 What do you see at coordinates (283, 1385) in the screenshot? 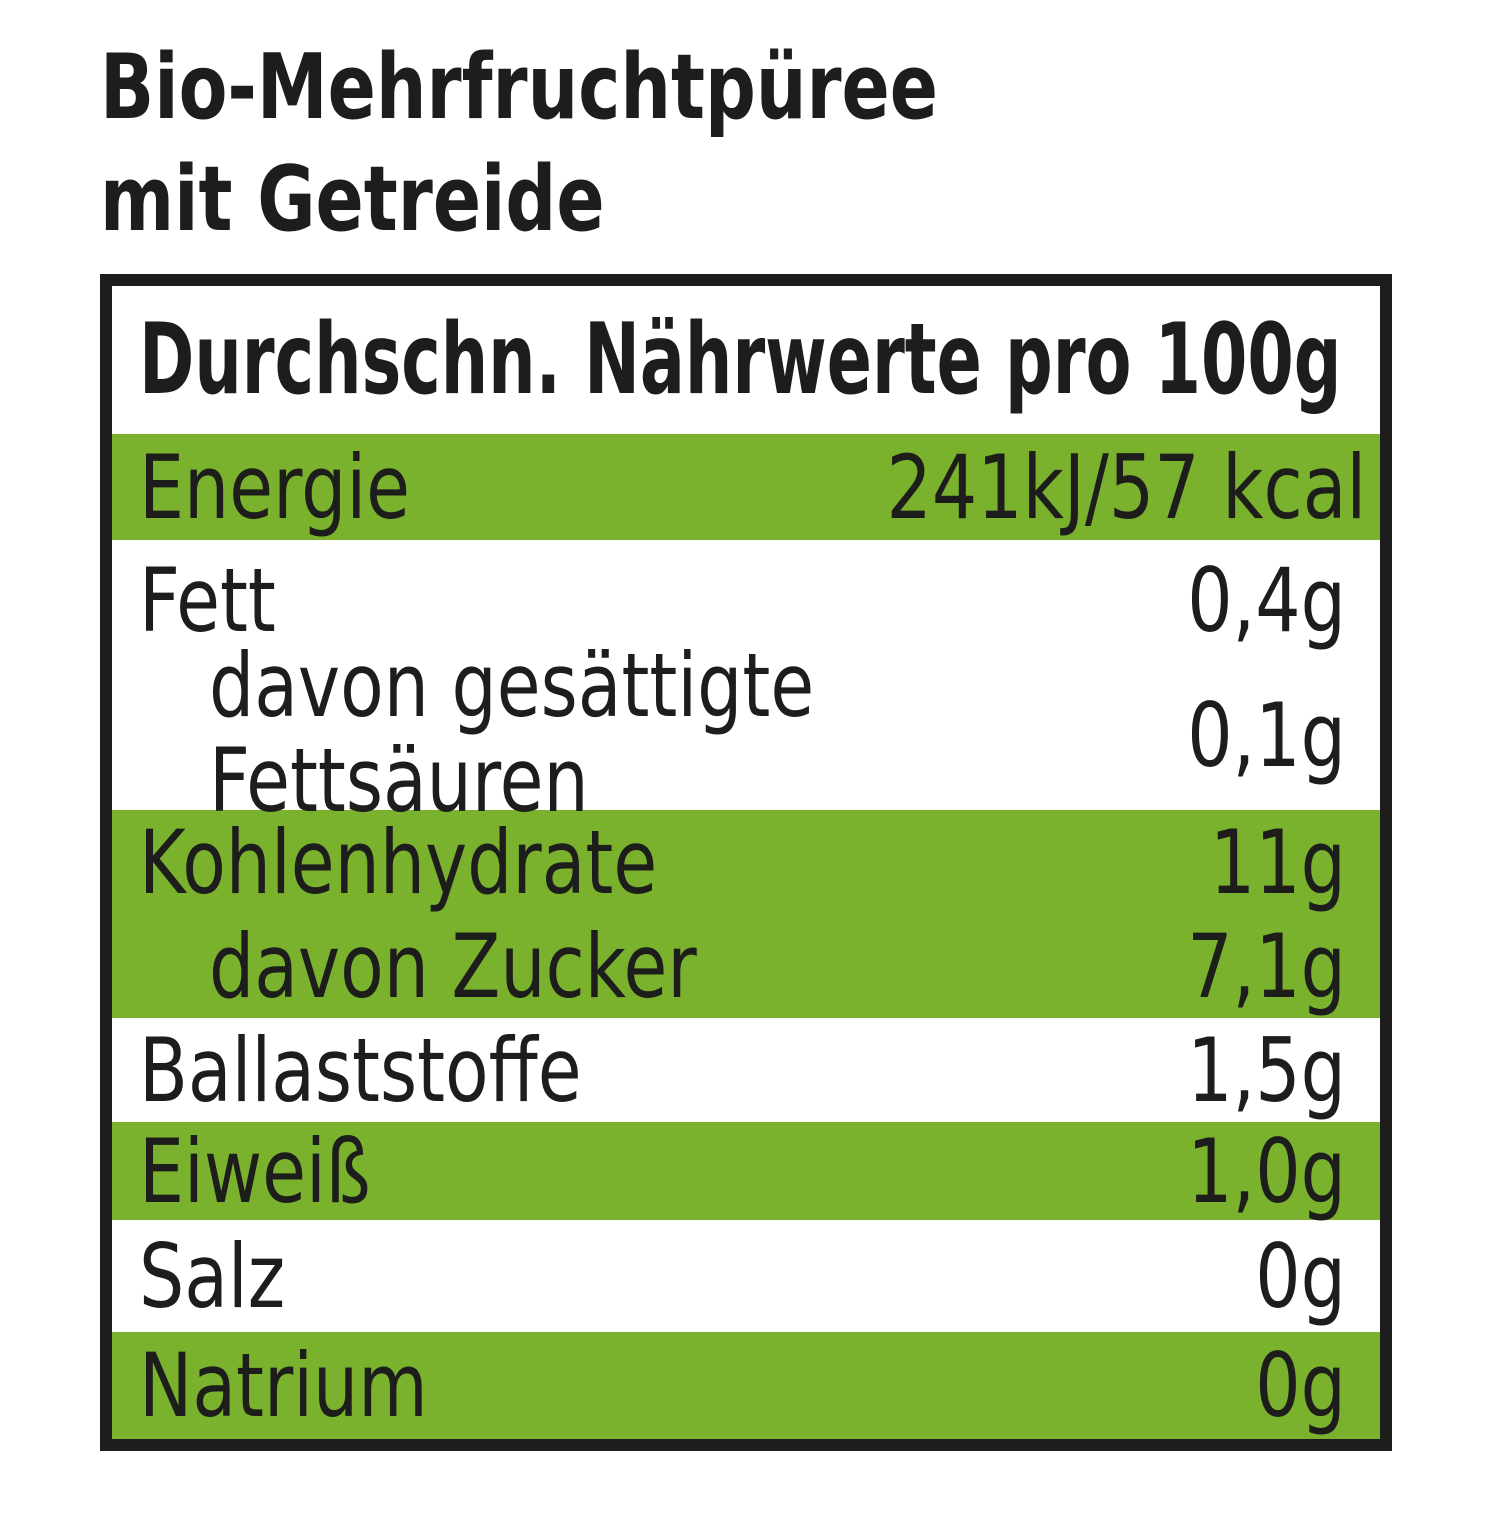
I see `nutrient-label: Natrium` at bounding box center [283, 1385].